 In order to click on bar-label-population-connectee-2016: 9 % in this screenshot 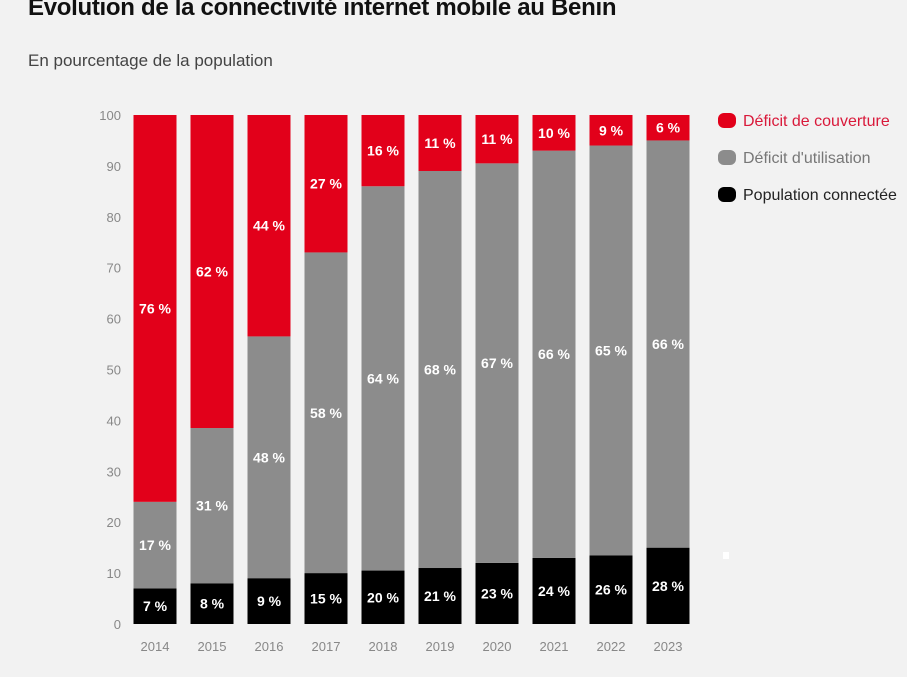, I will do `click(269, 601)`.